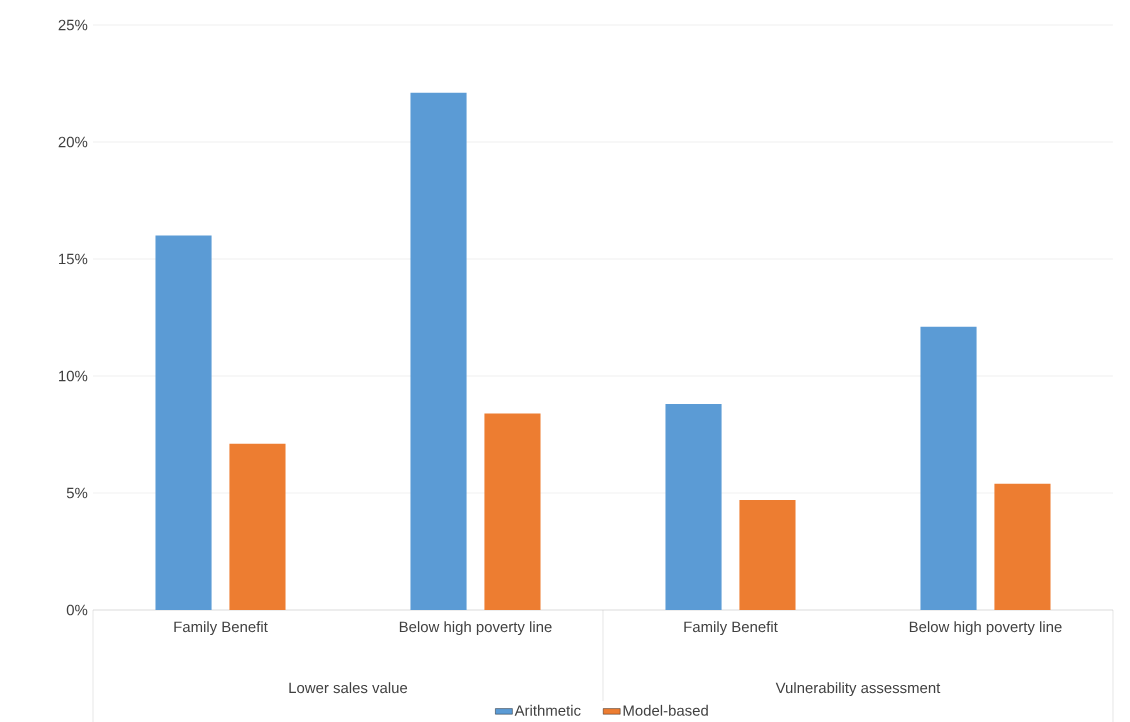 This screenshot has width=1130, height=722. What do you see at coordinates (77, 610) in the screenshot?
I see `y-tick-label: 0%` at bounding box center [77, 610].